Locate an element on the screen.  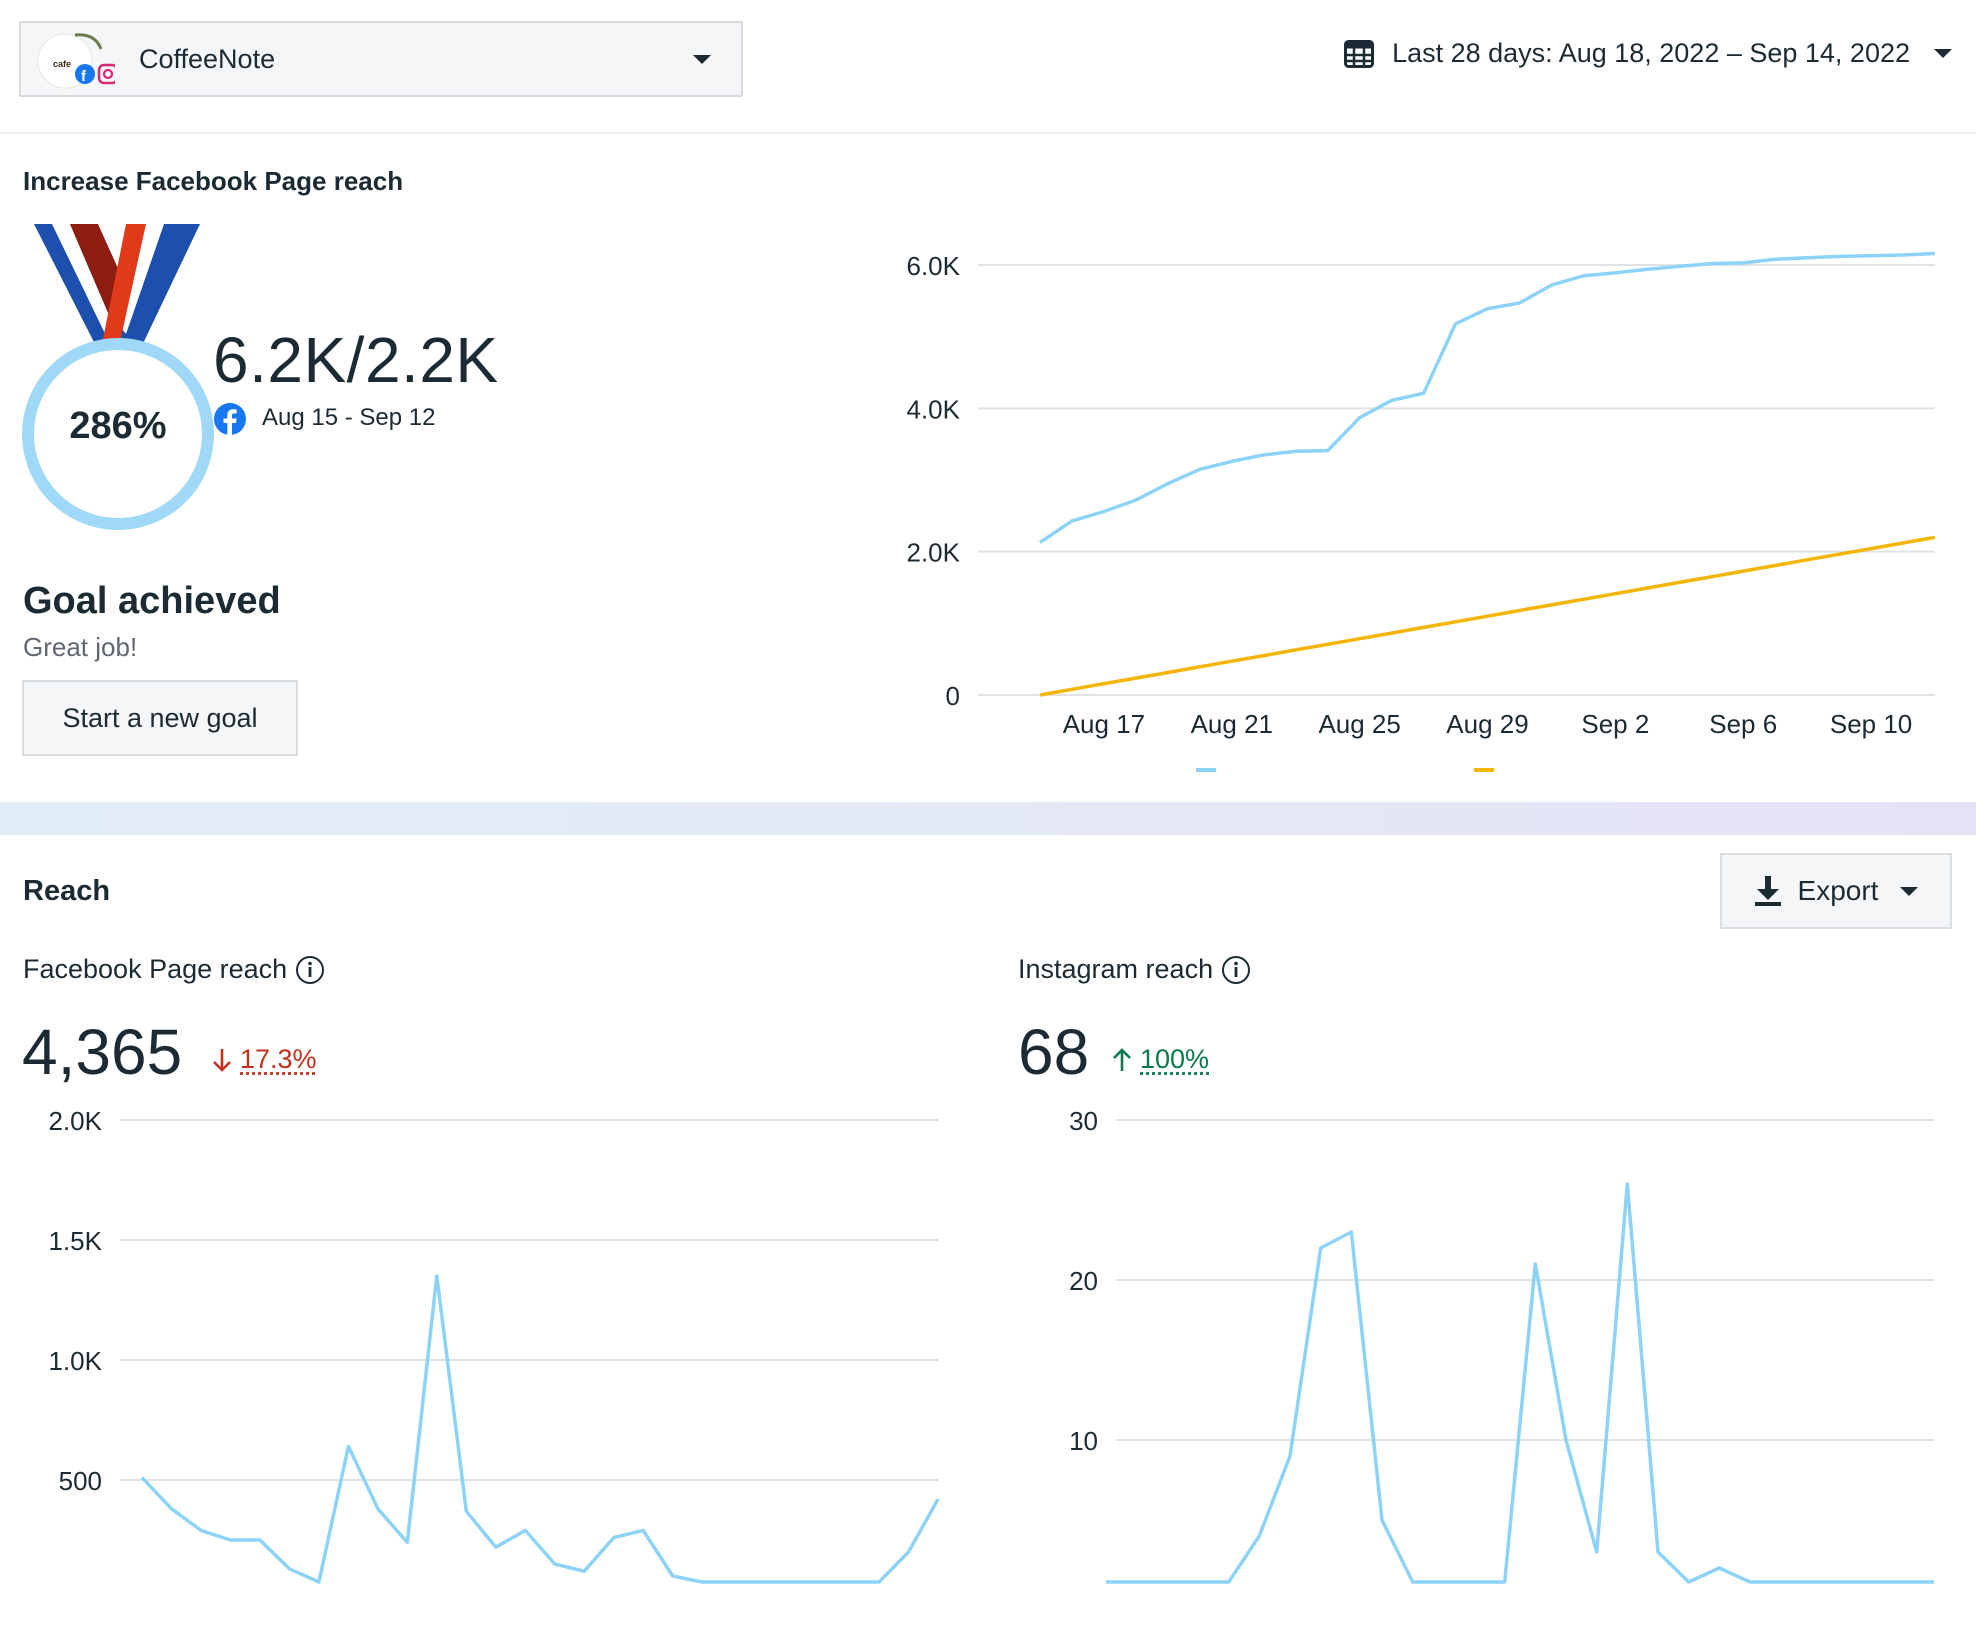
y-tick-label: 4.0K is located at coordinates (934, 409).